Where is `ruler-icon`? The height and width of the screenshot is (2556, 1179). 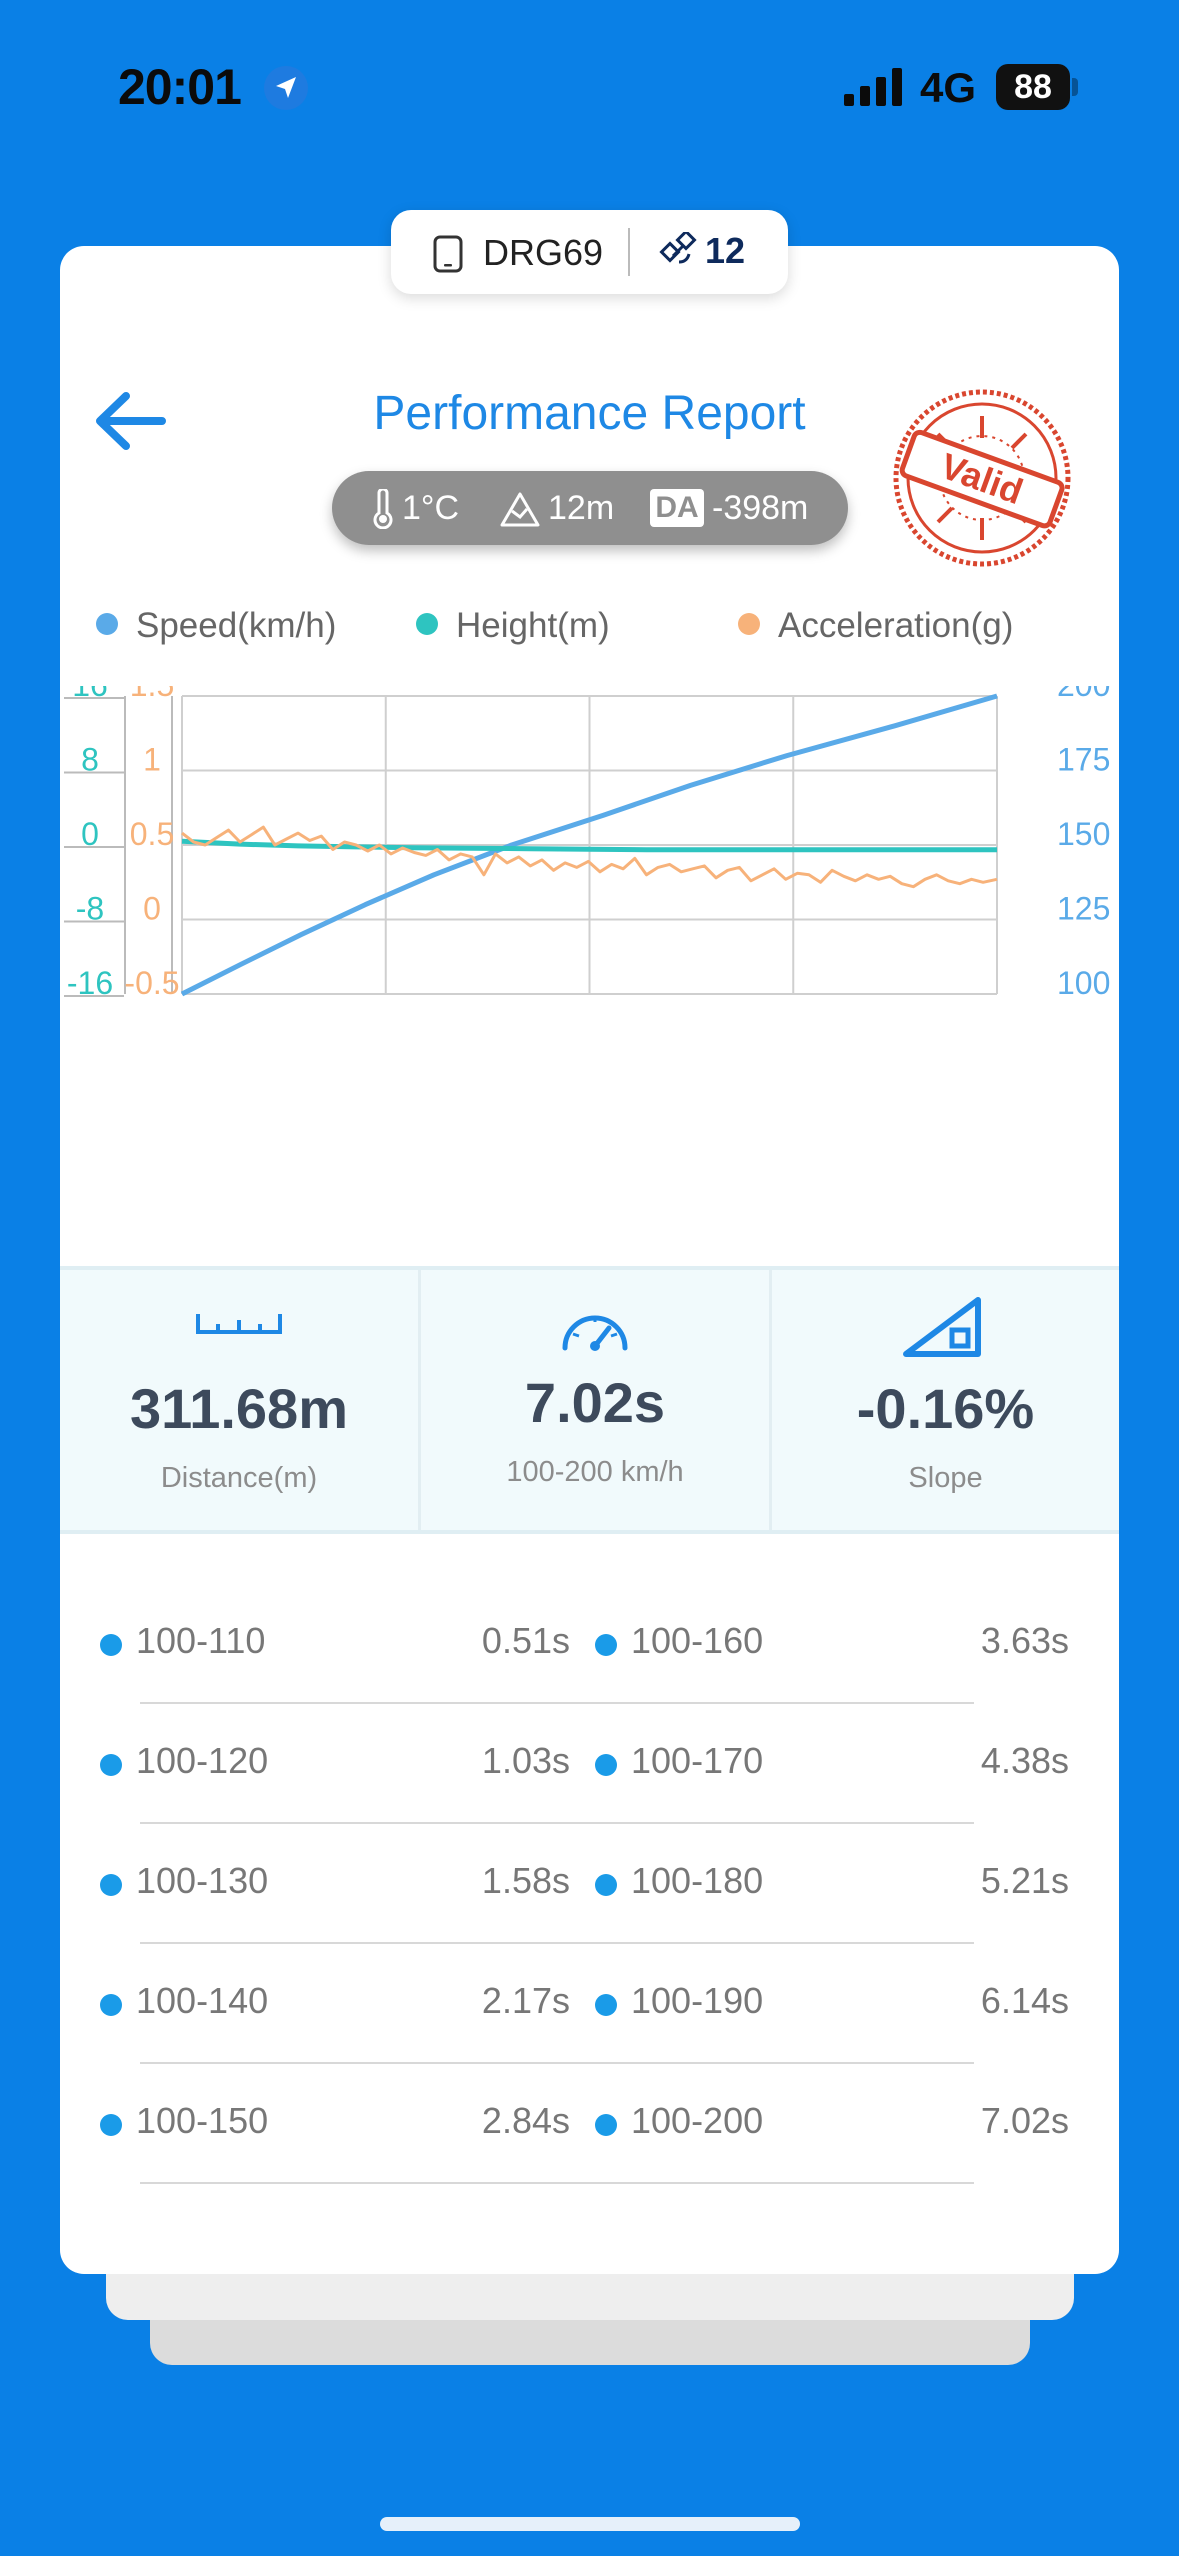
ruler-icon is located at coordinates (239, 1324).